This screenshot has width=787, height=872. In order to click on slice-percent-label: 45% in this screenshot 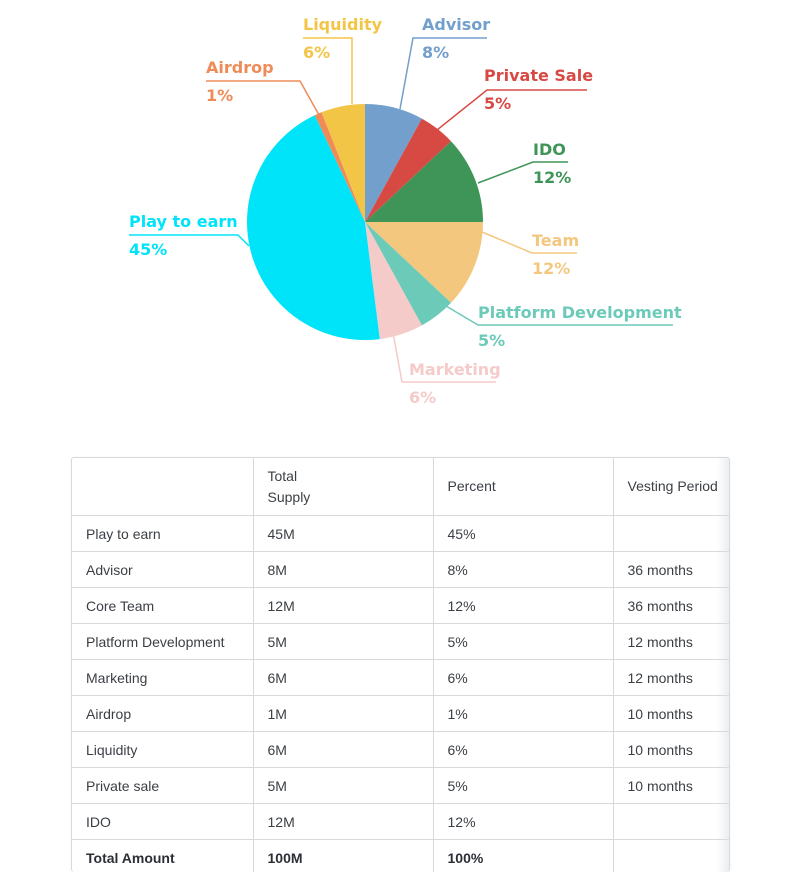, I will do `click(148, 249)`.